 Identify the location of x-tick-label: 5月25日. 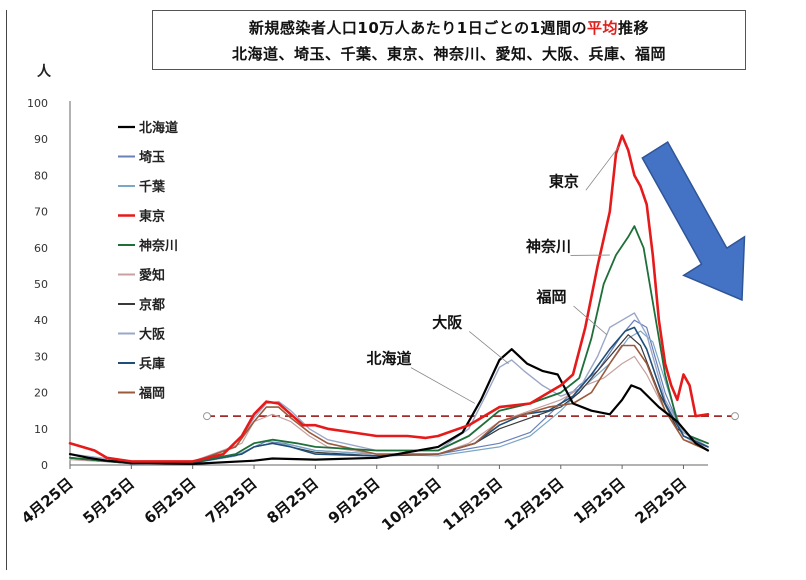
(108, 500).